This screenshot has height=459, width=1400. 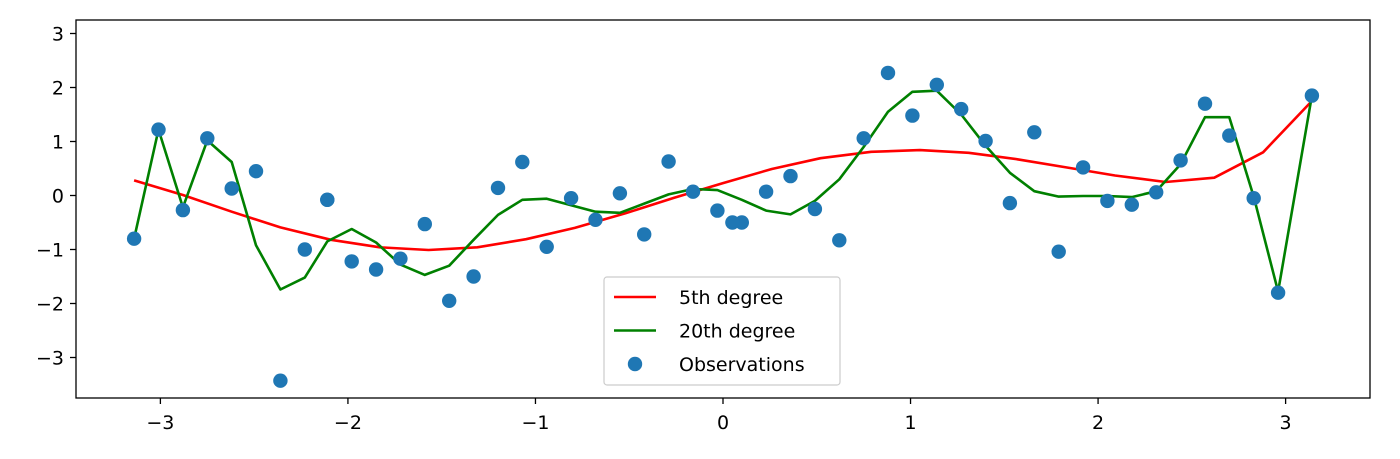 What do you see at coordinates (535, 423) in the screenshot?
I see `x-tick-label: −1` at bounding box center [535, 423].